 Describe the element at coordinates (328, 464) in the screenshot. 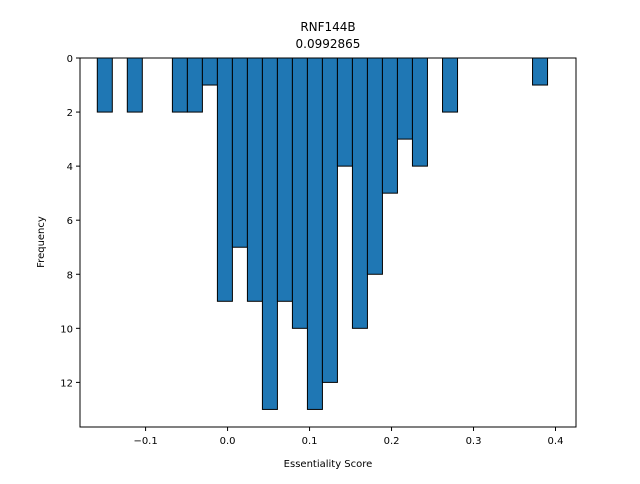

I see `x-axis-label: Essentiality Score` at that location.